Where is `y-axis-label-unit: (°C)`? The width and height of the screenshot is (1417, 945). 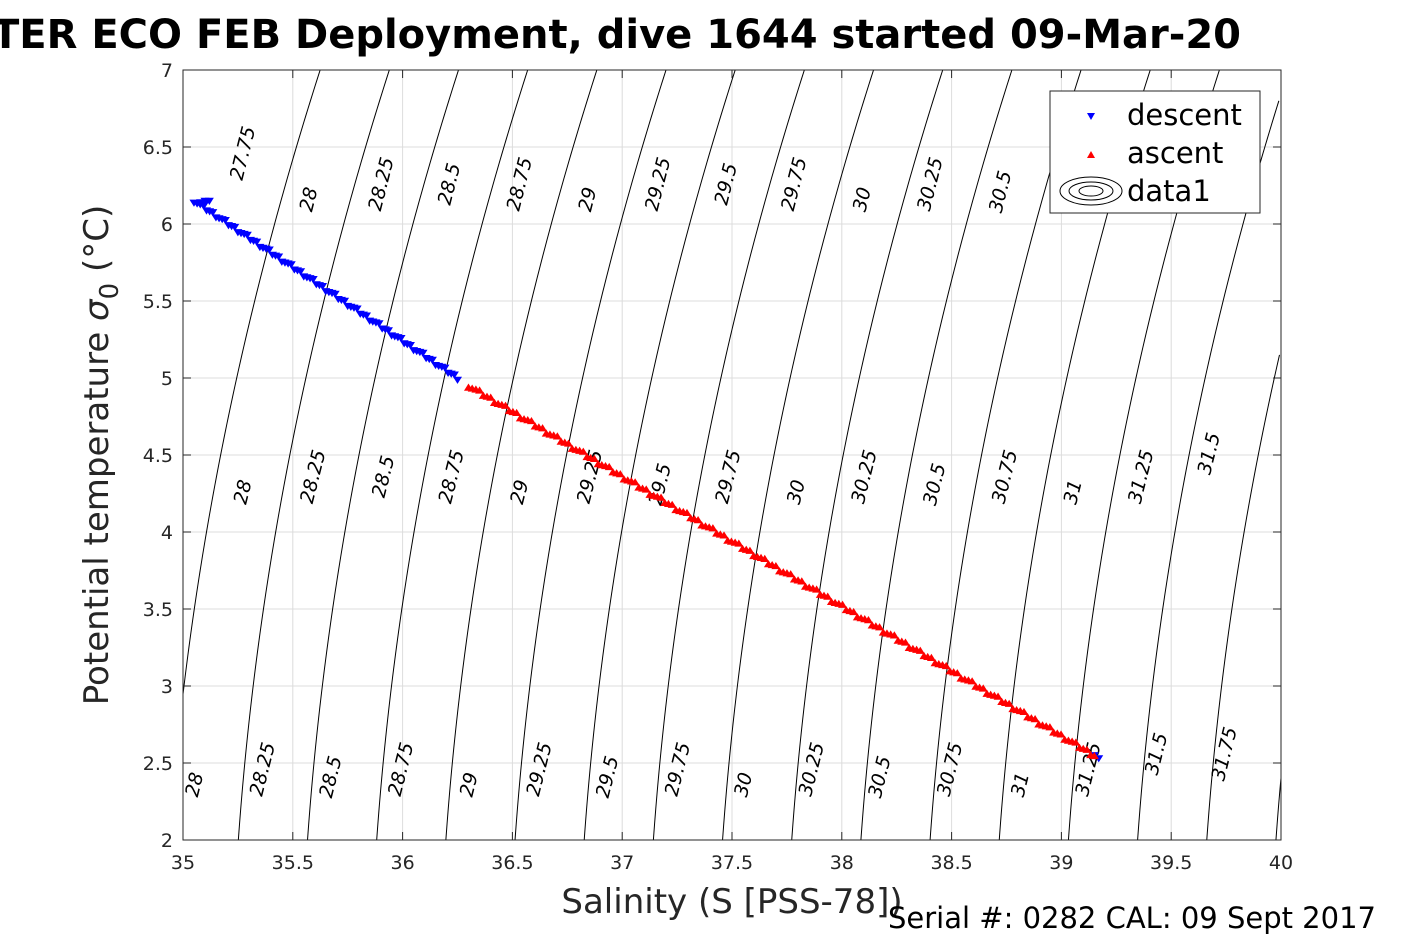
y-axis-label-unit: (°C) is located at coordinates (97, 244).